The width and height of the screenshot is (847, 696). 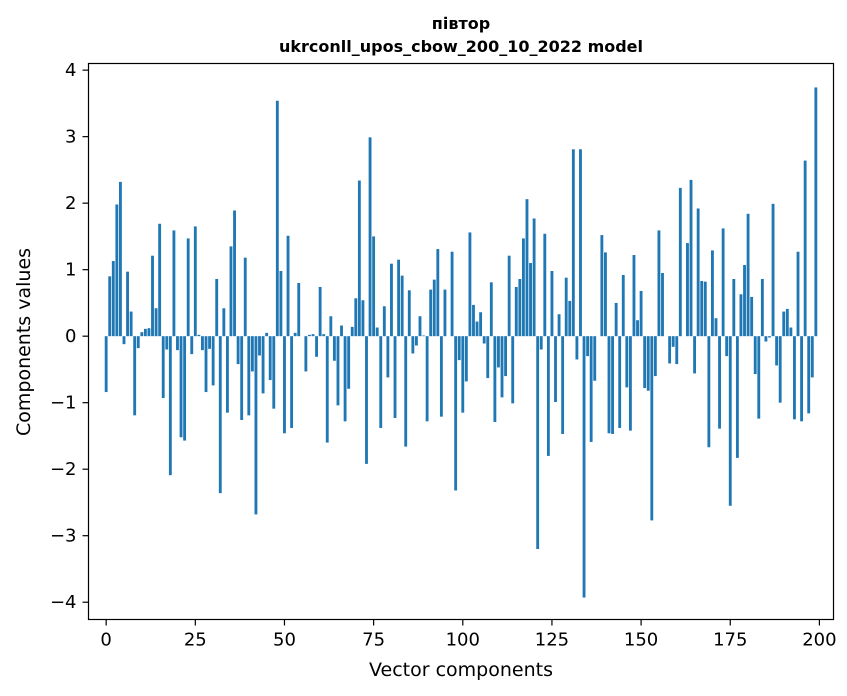 What do you see at coordinates (819, 640) in the screenshot?
I see `x-tick-label: 200` at bounding box center [819, 640].